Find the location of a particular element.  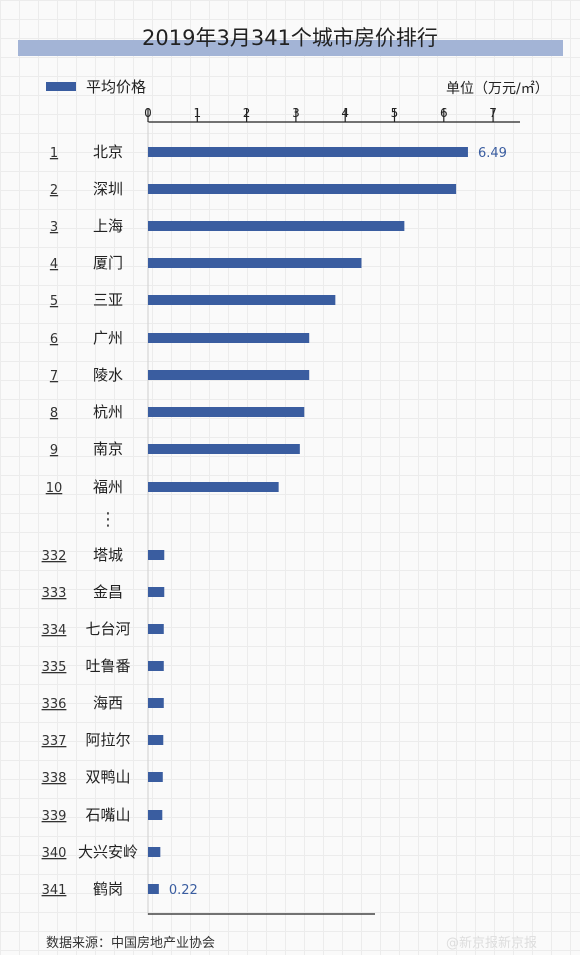

rank-label: 337 is located at coordinates (54, 741).